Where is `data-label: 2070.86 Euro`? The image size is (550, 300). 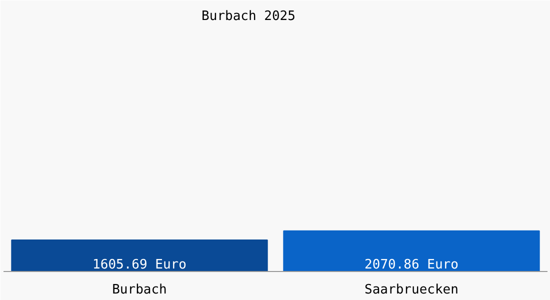
data-label: 2070.86 Euro is located at coordinates (411, 265).